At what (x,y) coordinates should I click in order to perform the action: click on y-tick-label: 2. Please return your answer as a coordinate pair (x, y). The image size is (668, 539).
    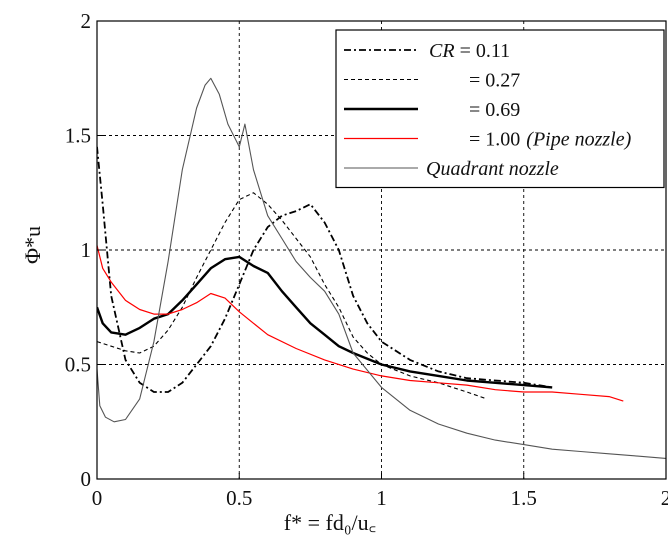
    Looking at the image, I should click on (86, 21).